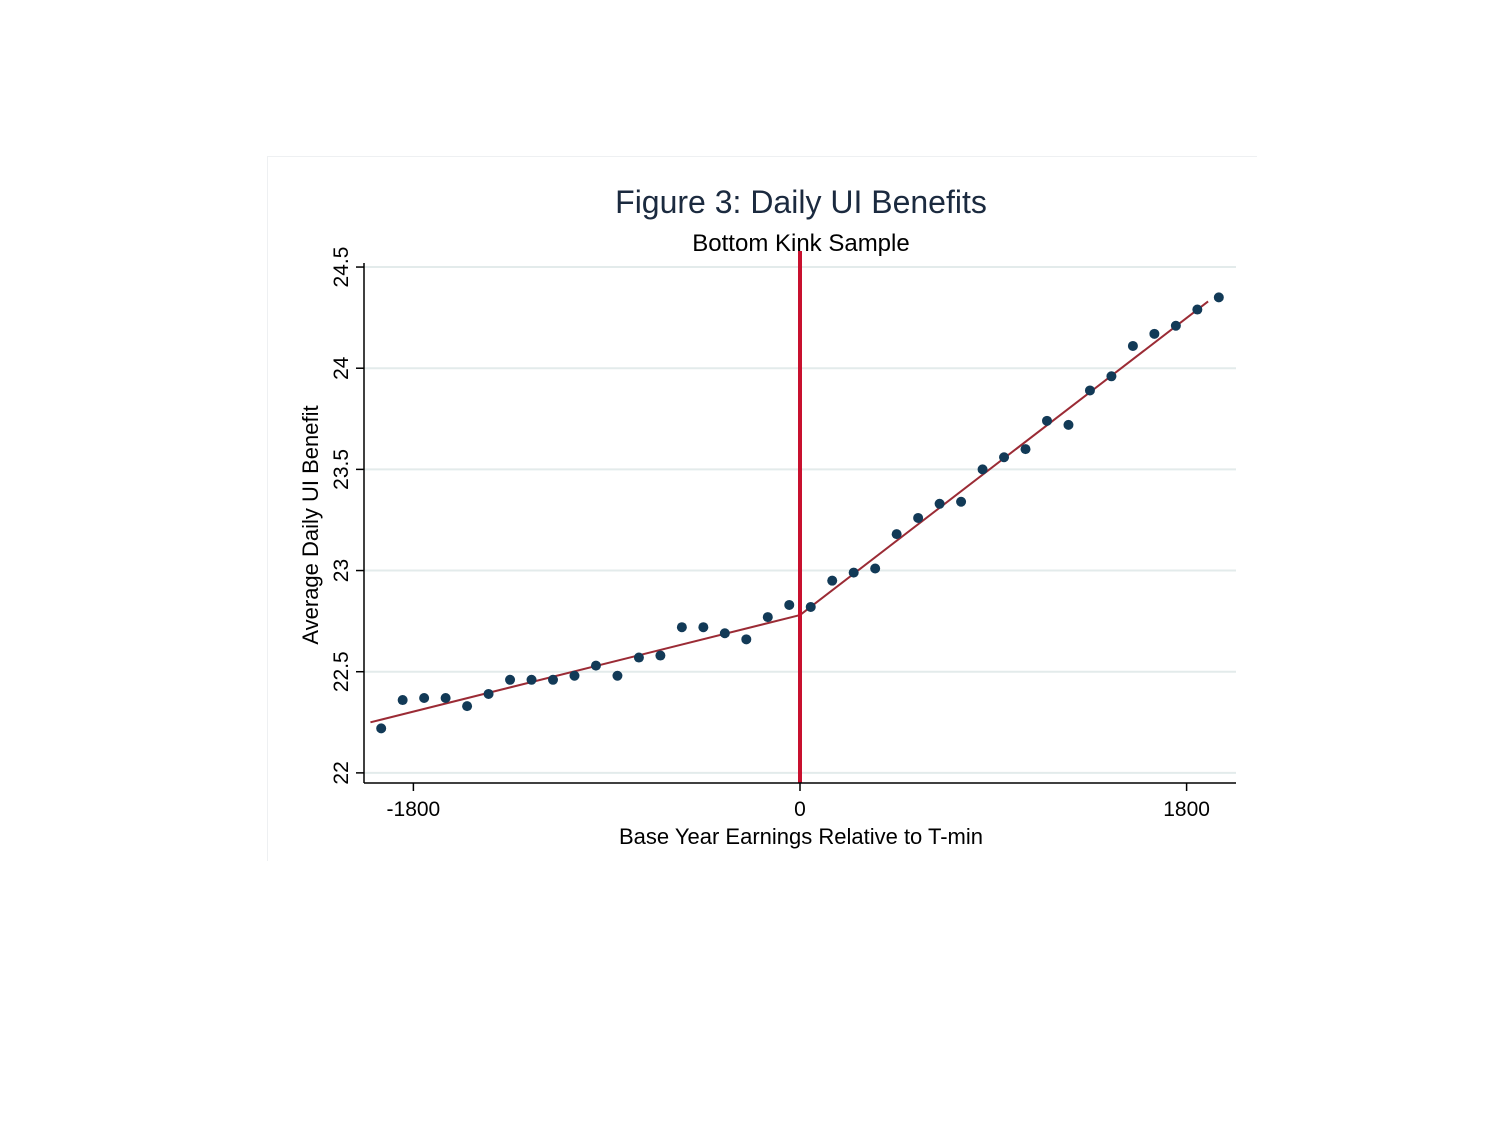 Image resolution: width=1512 pixels, height=1134 pixels. What do you see at coordinates (341, 469) in the screenshot?
I see `y-tick-label-3: 23.5` at bounding box center [341, 469].